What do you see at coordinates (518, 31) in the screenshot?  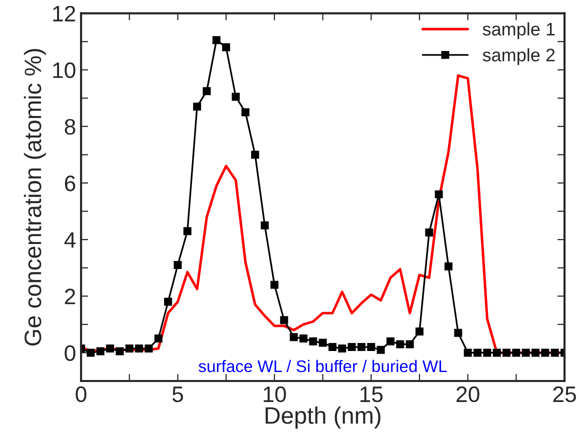 I see `legend-label: sample 1` at bounding box center [518, 31].